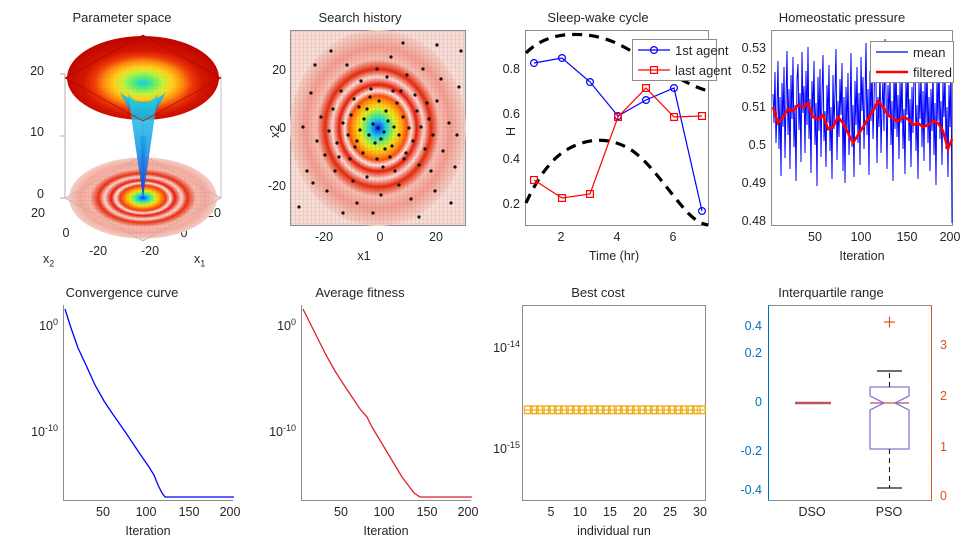  Describe the element at coordinates (753, 69) in the screenshot. I see `ytick-052: 0.52` at that location.